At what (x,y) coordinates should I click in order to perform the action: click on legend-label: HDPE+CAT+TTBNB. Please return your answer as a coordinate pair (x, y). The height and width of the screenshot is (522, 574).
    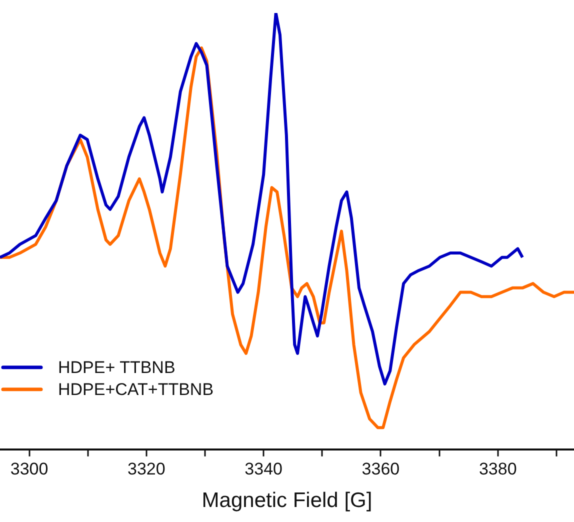
    Looking at the image, I should click on (136, 390).